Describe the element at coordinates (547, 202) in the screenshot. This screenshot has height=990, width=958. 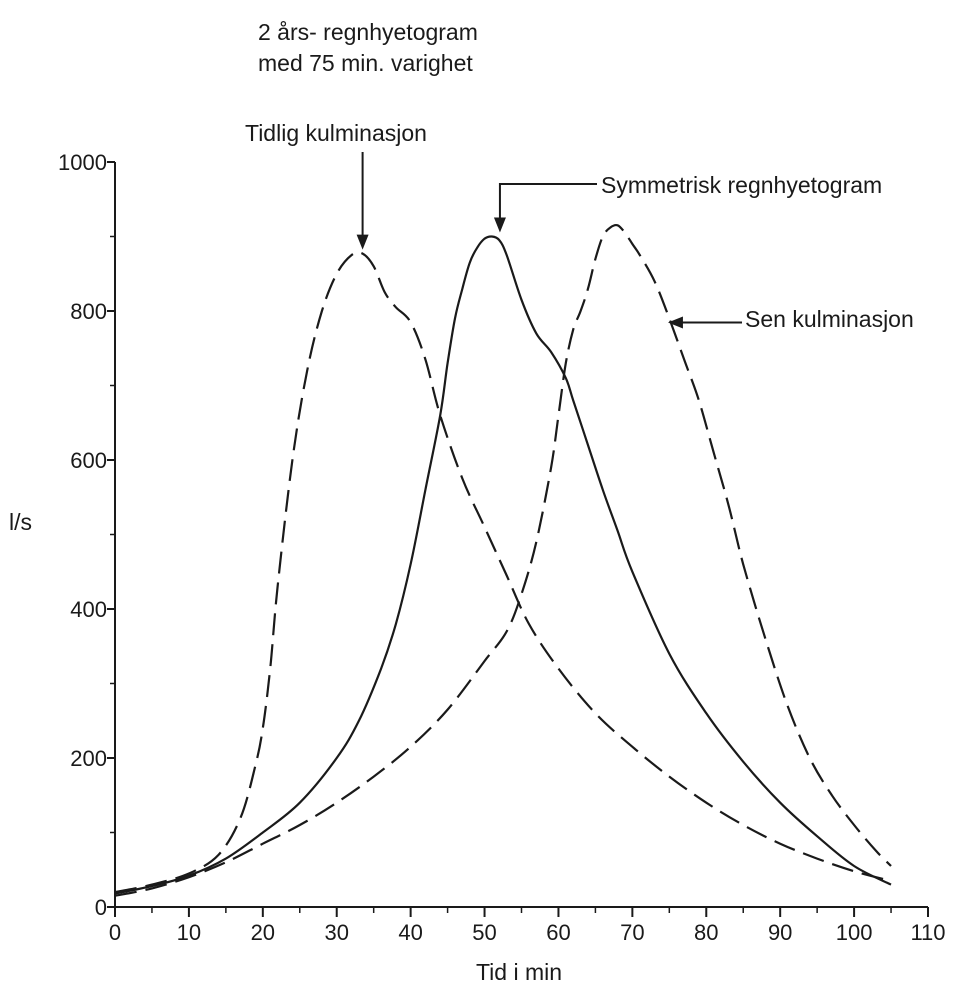
I see `annotation-symmetrisk-arrow-line` at that location.